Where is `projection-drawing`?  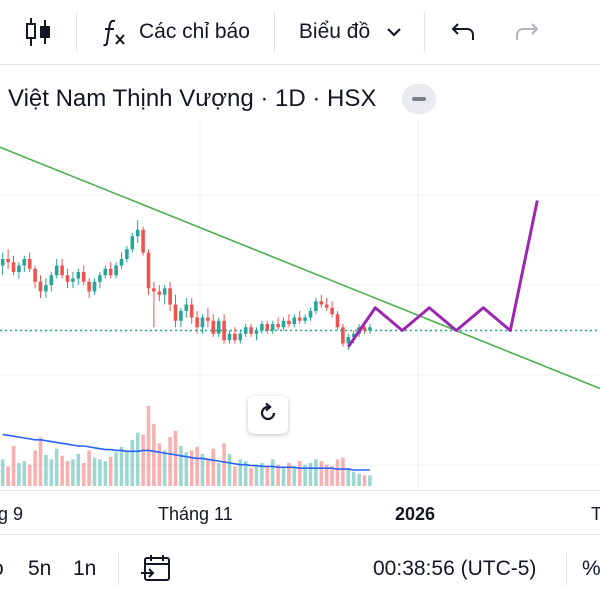
projection-drawing is located at coordinates (443, 274).